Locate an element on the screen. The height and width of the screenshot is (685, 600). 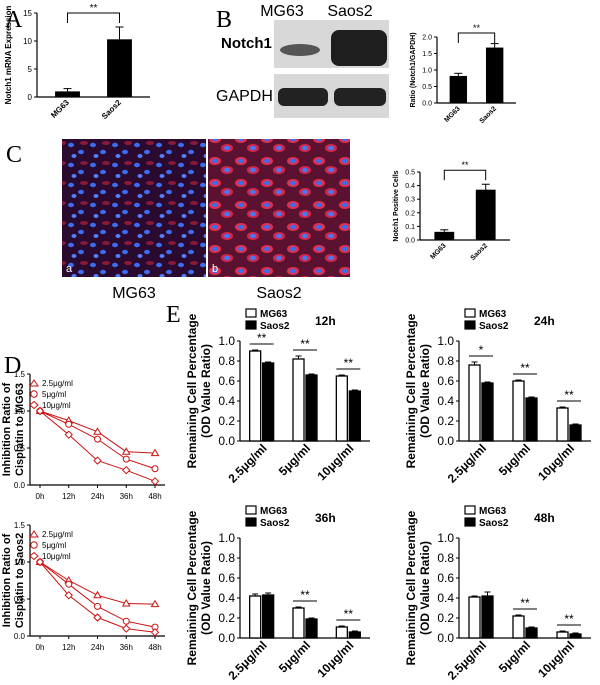
chart-e-12h-ytick-label: 0.8 is located at coordinates (226, 361).